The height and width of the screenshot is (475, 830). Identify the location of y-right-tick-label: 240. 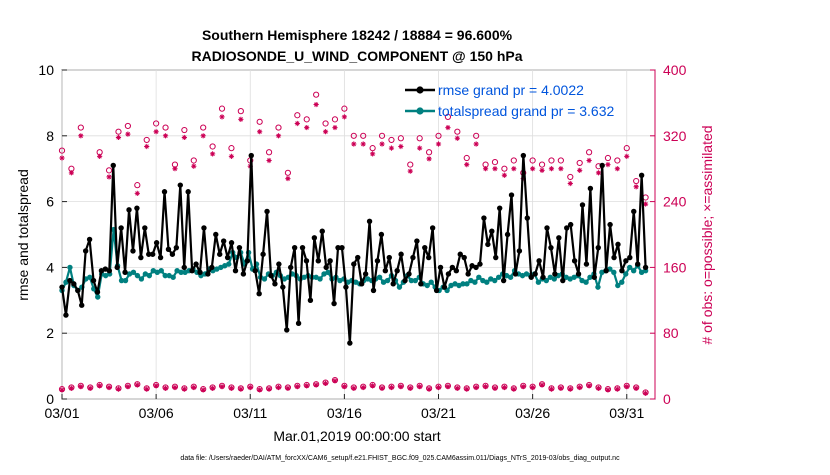
(675, 202).